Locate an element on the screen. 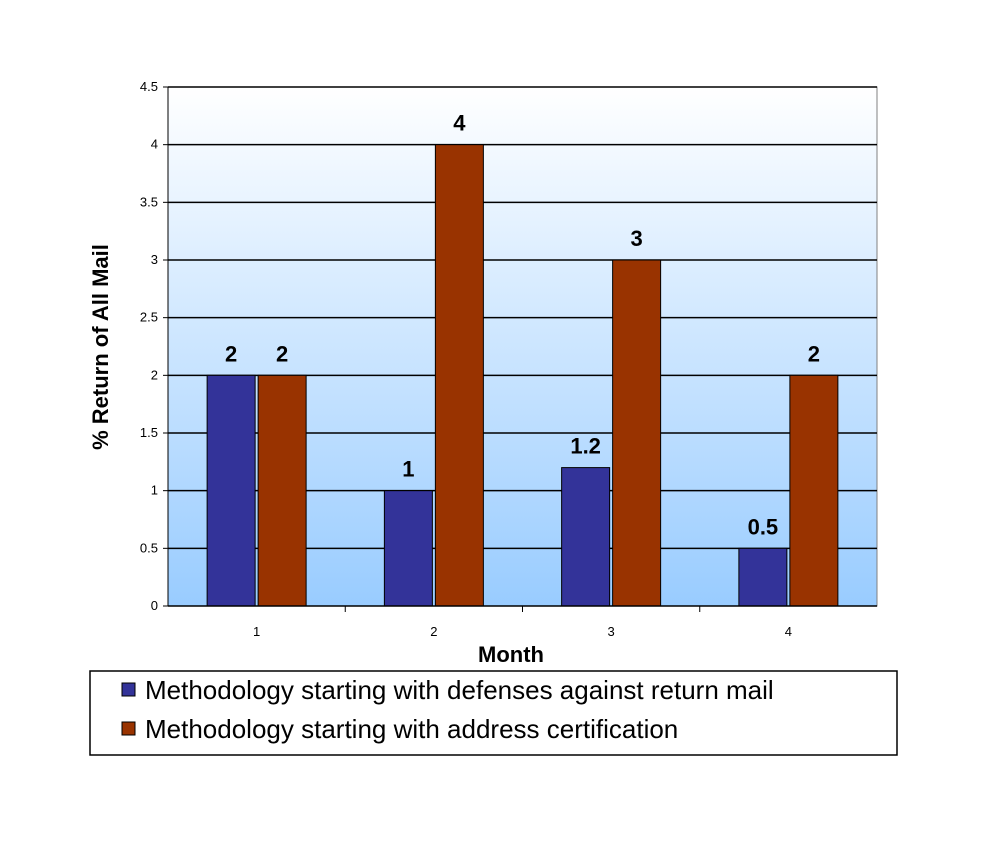 The height and width of the screenshot is (851, 1000). y-tick-label: 3 is located at coordinates (154, 259).